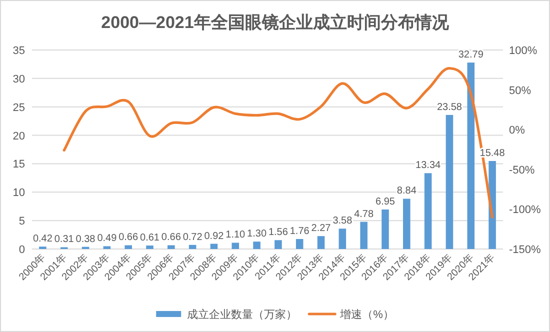 Image resolution: width=550 pixels, height=332 pixels. Describe the element at coordinates (64, 240) in the screenshot. I see `data-label: 0.31` at that location.